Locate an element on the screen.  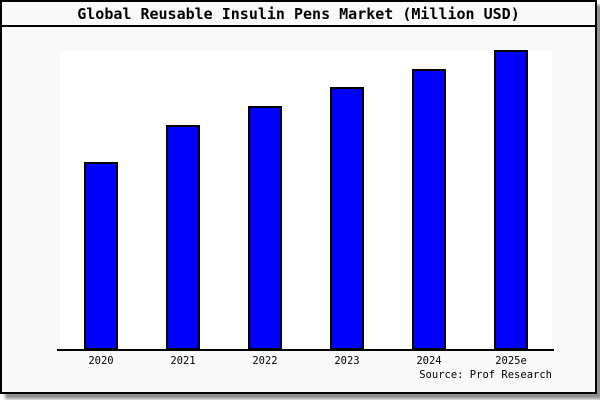
x-tick-label-2024: 2024 is located at coordinates (429, 361).